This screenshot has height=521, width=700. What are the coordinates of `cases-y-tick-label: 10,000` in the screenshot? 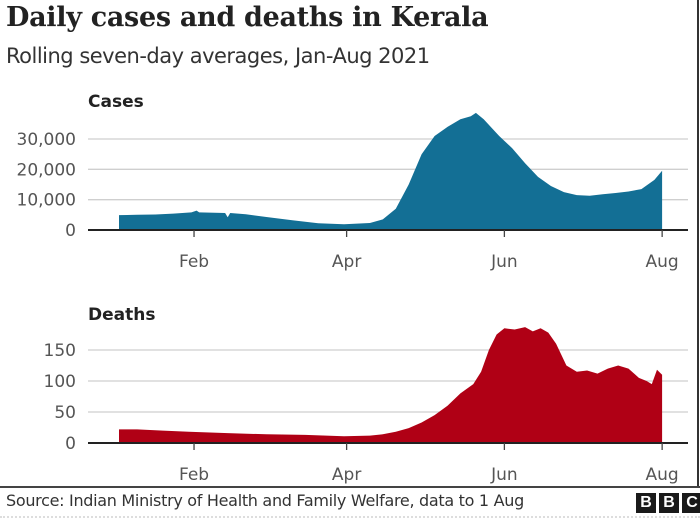 It's located at (46, 201).